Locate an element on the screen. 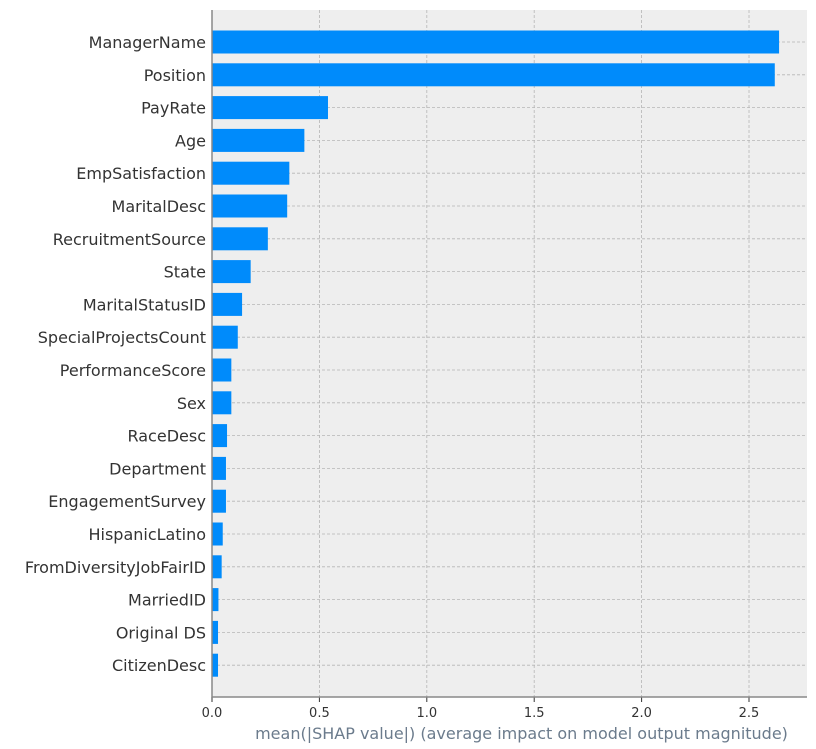 The width and height of the screenshot is (816, 749). category-label: State is located at coordinates (185, 272).